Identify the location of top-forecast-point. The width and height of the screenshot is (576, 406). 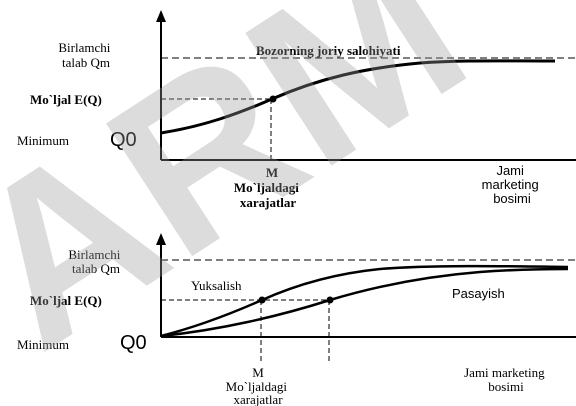
(273, 99).